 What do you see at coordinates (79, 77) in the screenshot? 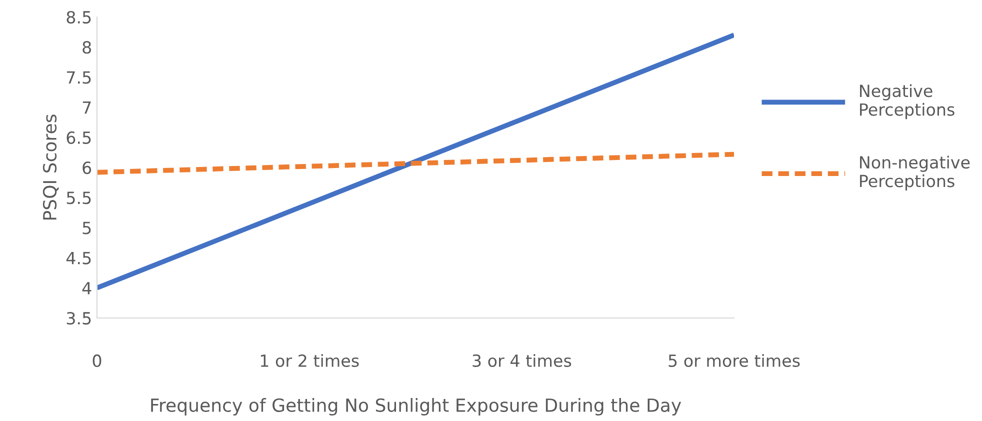
I see `y-tick-label: 7.5` at bounding box center [79, 77].